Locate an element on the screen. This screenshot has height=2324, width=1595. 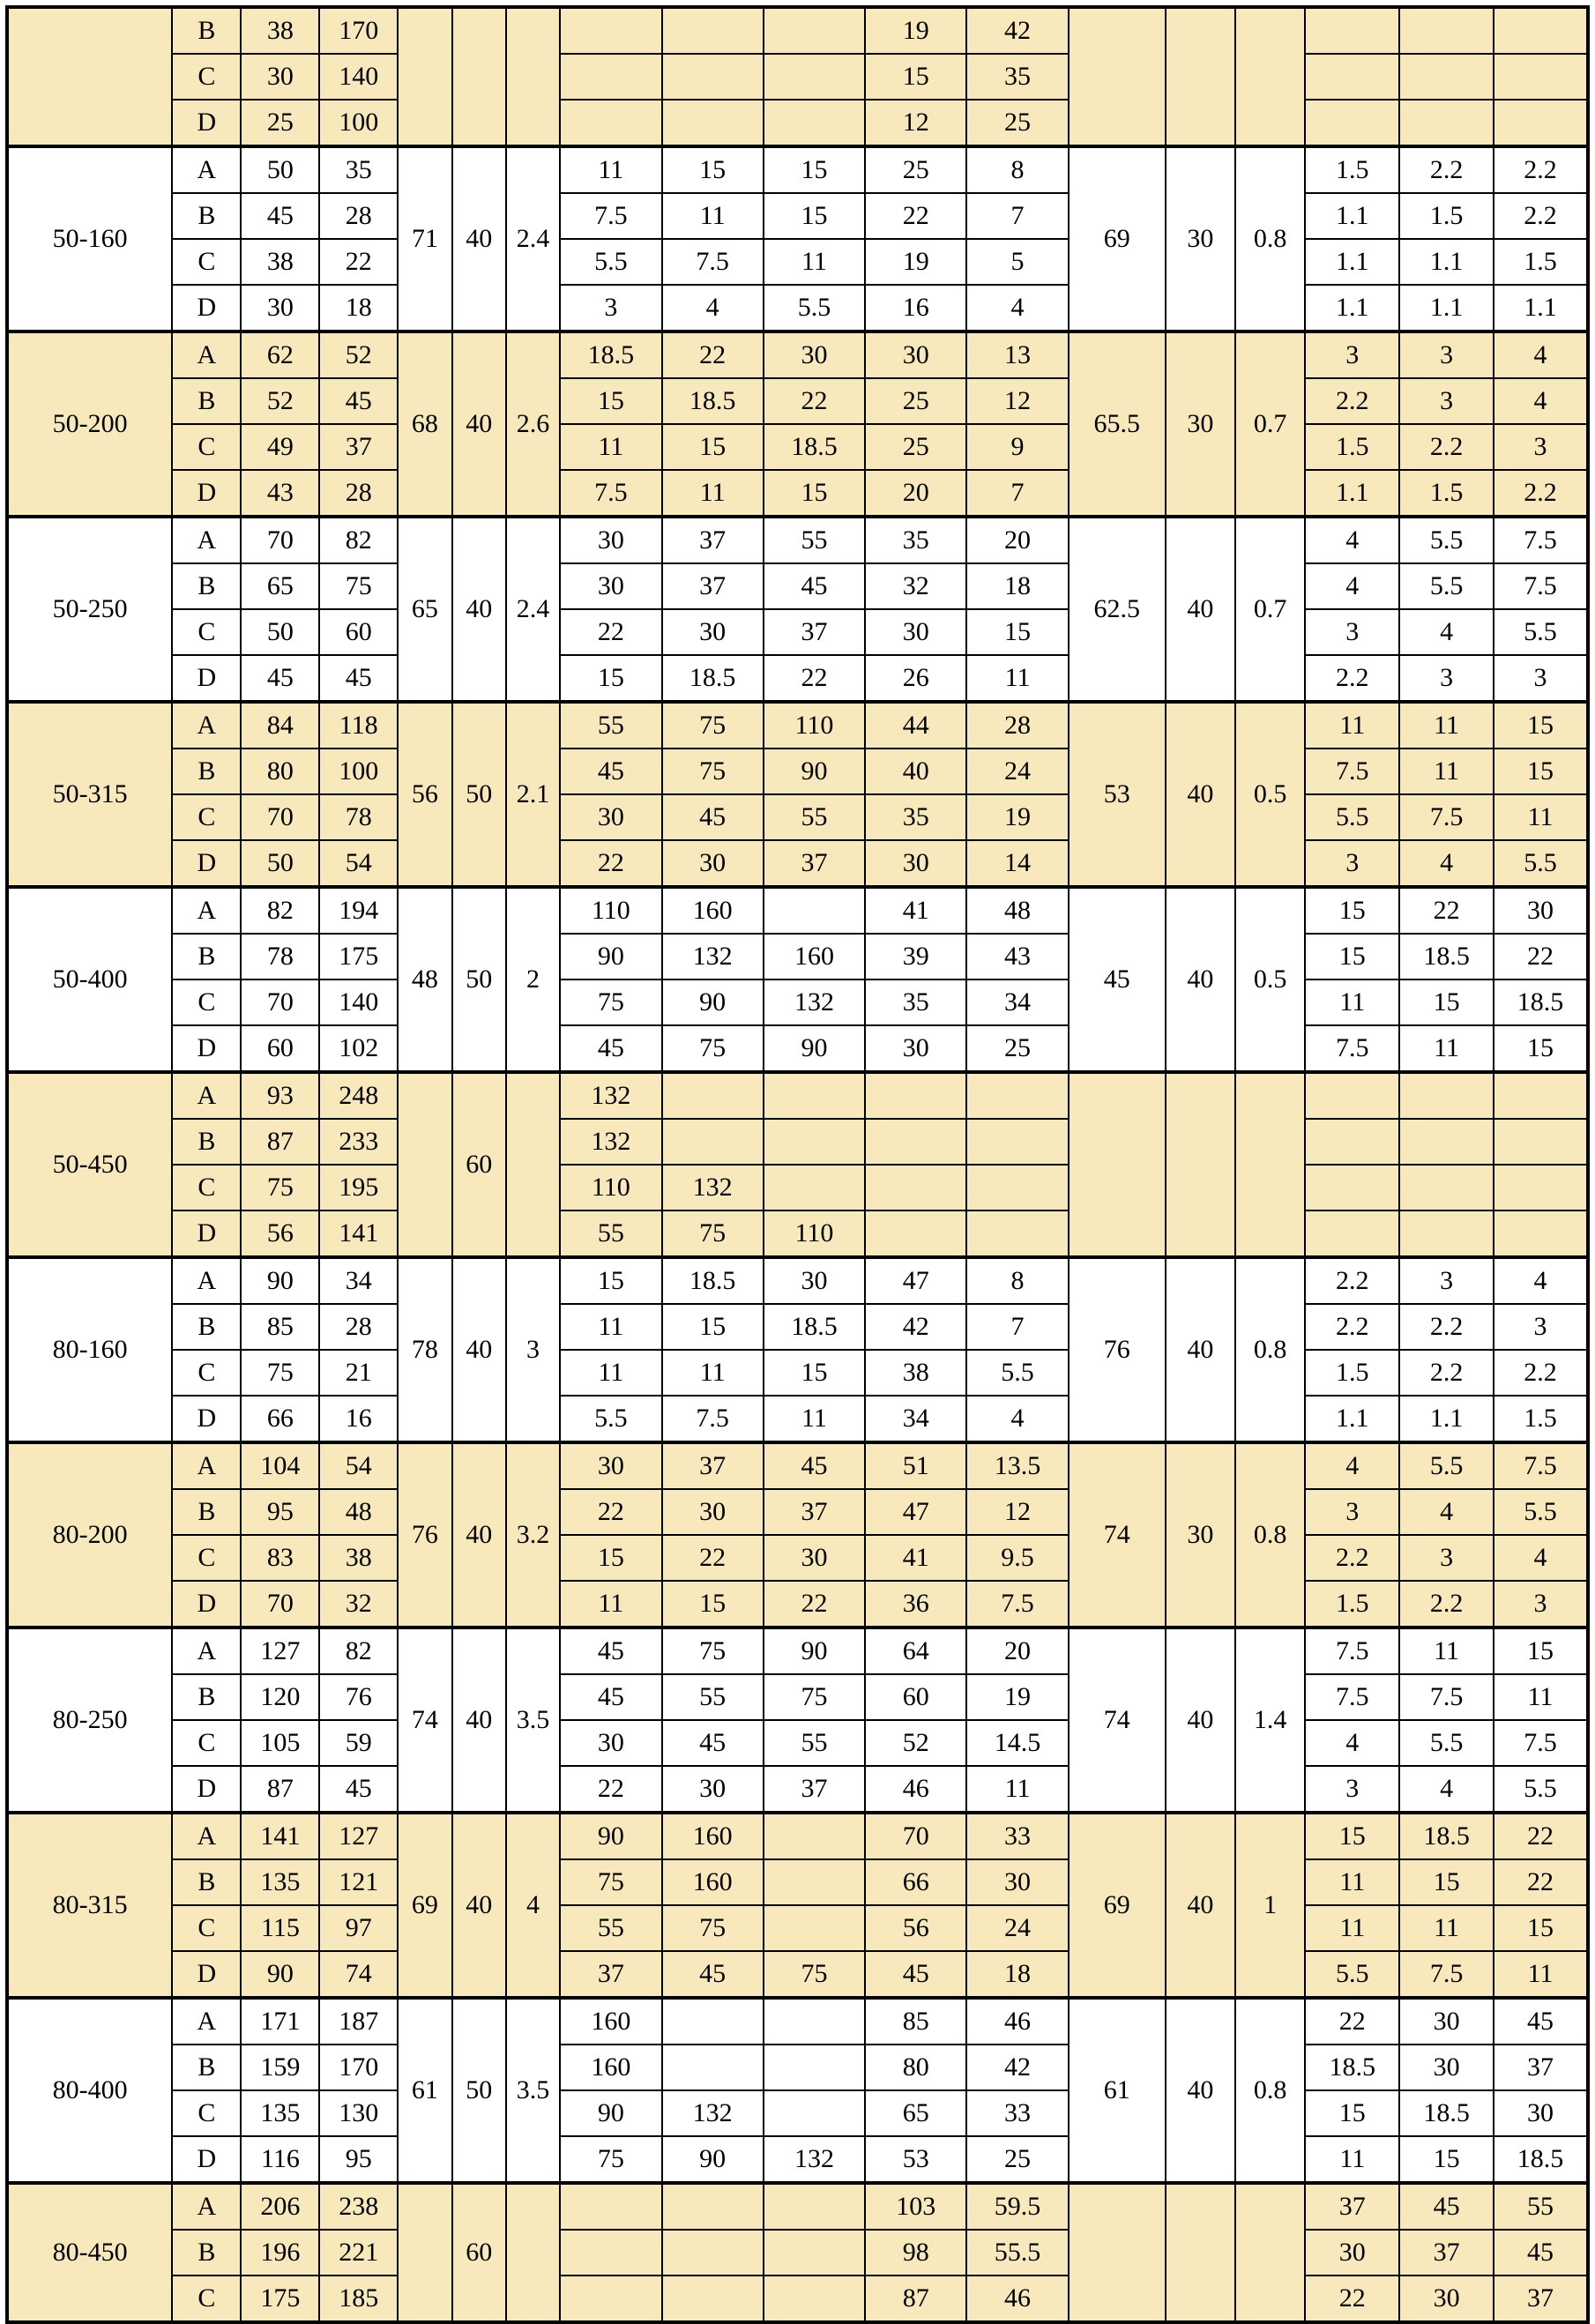
value-cell-c11: 33 is located at coordinates (1017, 2113).